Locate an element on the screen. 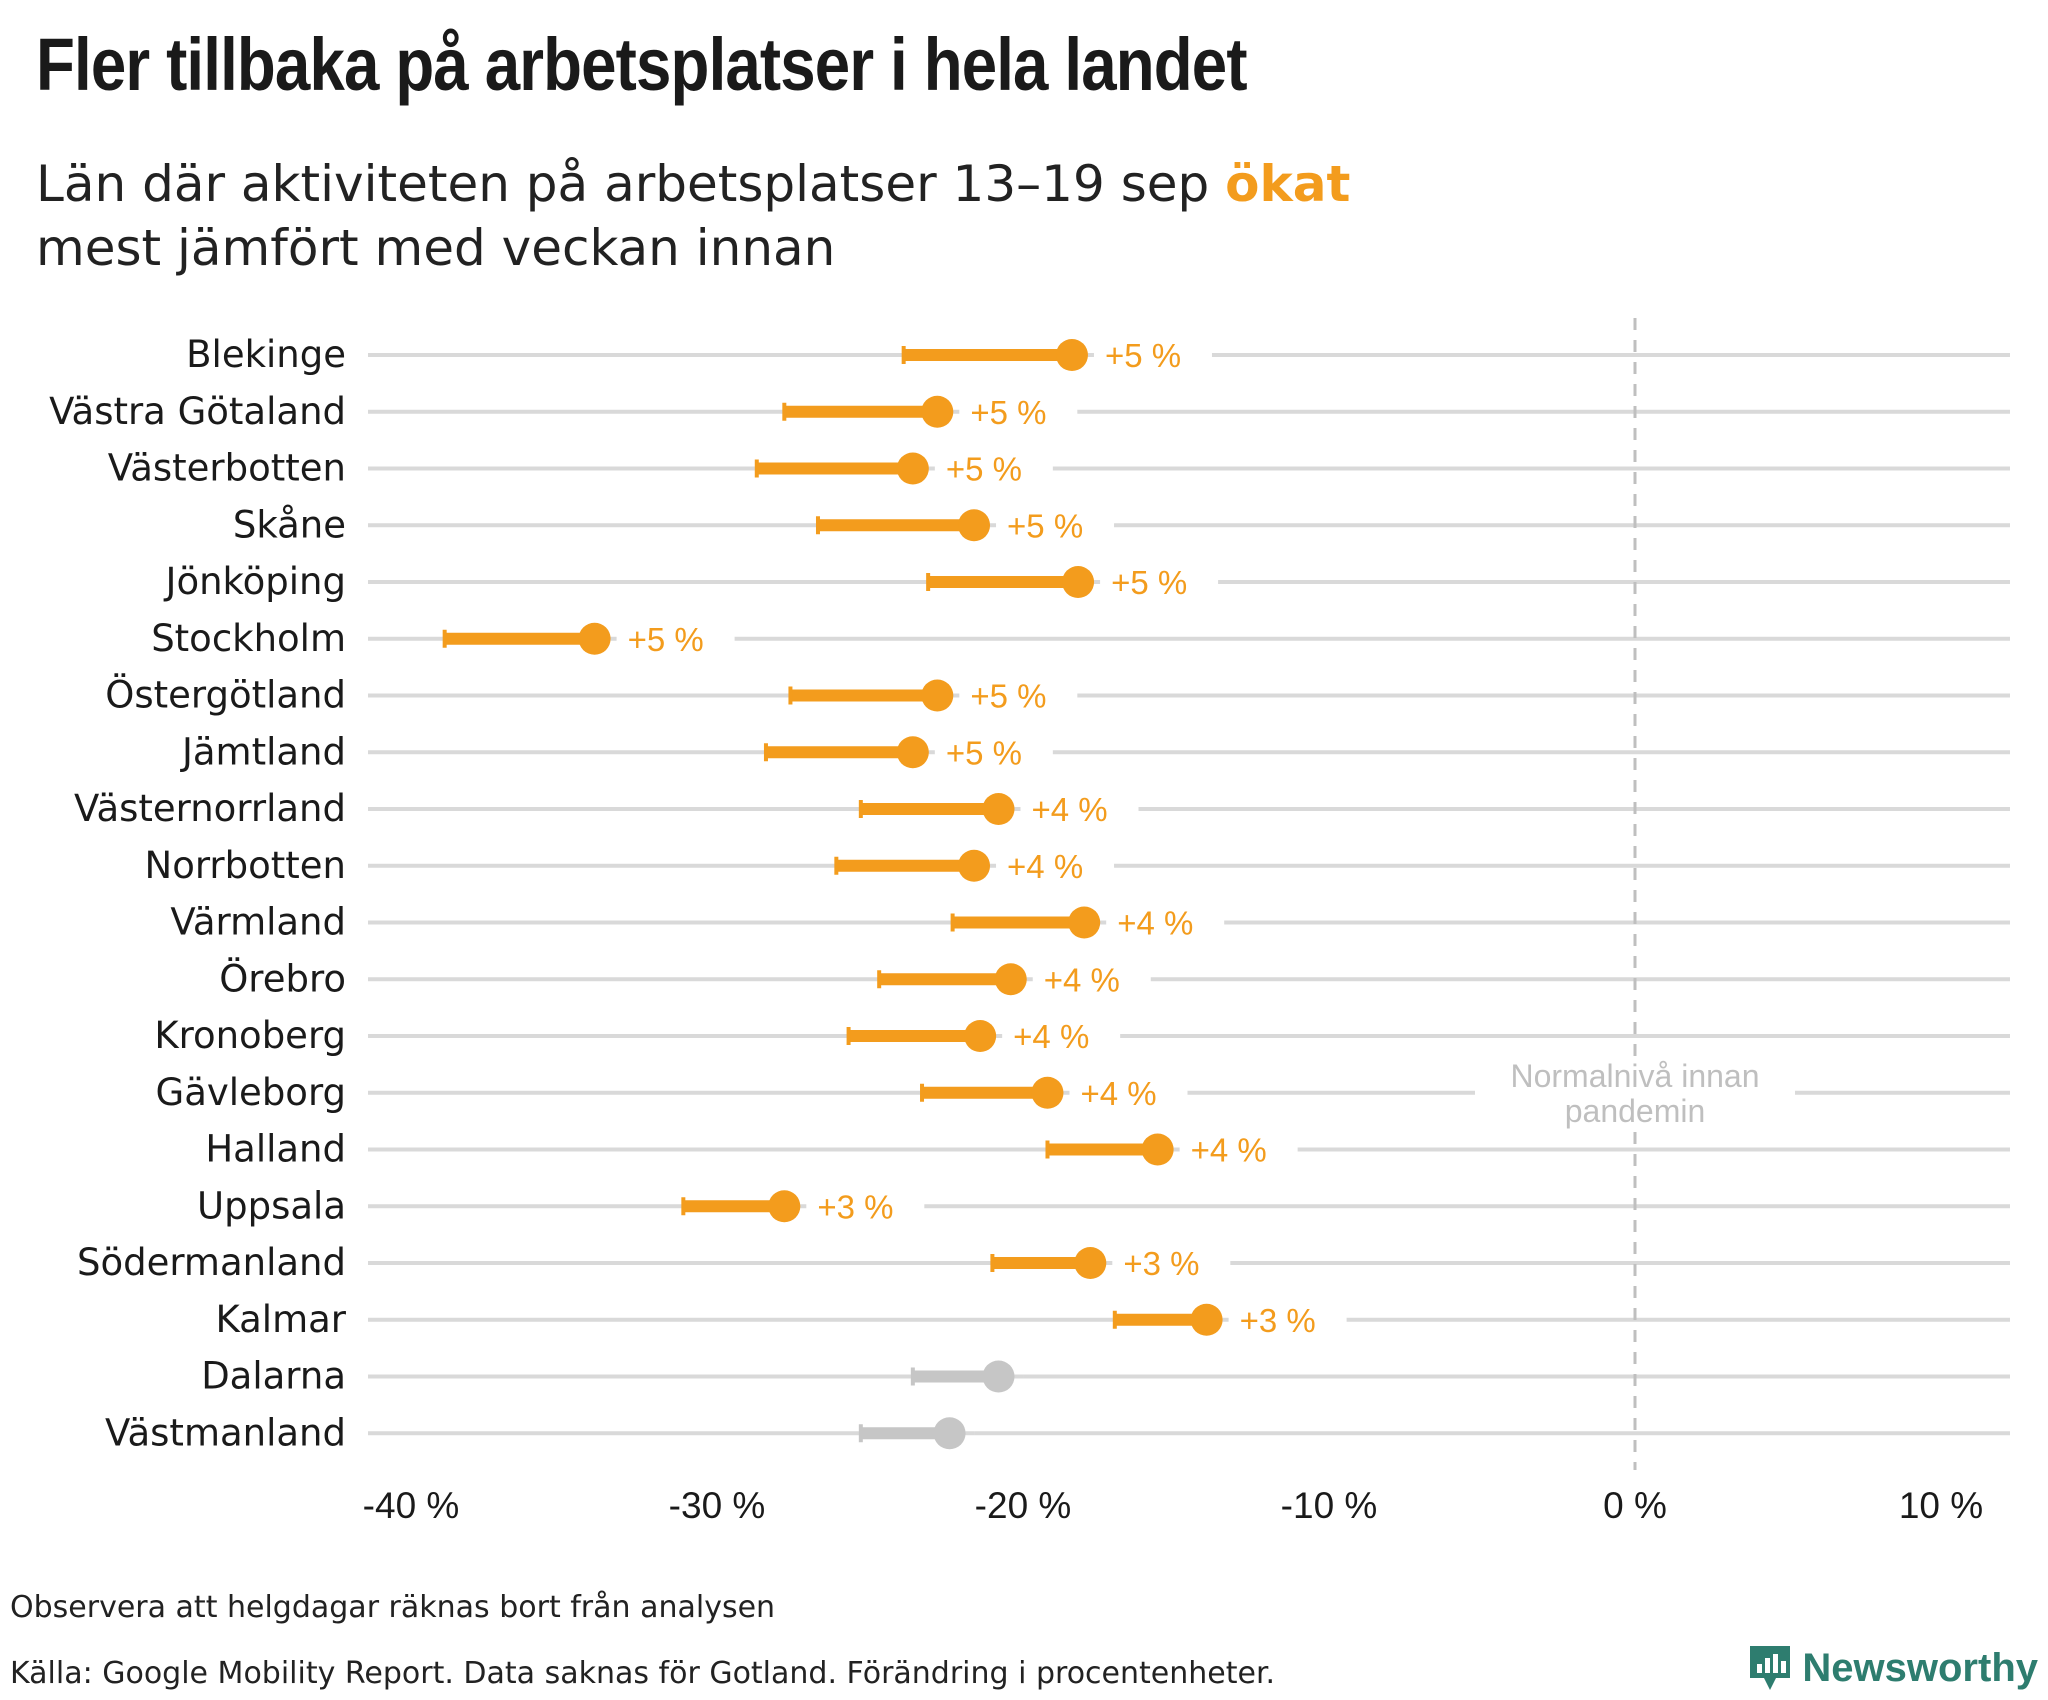 This screenshot has width=2048, height=1700. row-label: Skåne is located at coordinates (289, 524).